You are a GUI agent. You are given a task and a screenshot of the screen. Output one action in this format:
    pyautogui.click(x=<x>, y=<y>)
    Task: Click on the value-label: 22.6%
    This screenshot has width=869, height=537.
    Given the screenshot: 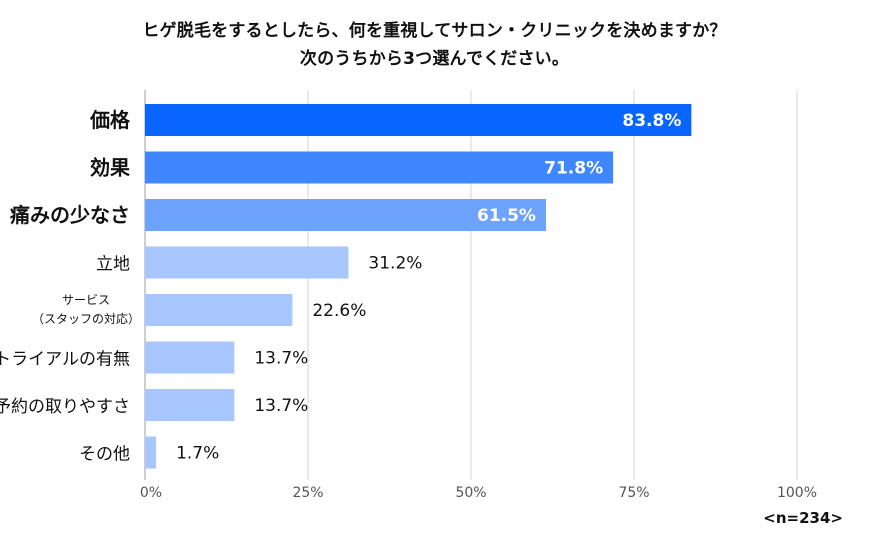 What is the action you would take?
    pyautogui.click(x=339, y=311)
    